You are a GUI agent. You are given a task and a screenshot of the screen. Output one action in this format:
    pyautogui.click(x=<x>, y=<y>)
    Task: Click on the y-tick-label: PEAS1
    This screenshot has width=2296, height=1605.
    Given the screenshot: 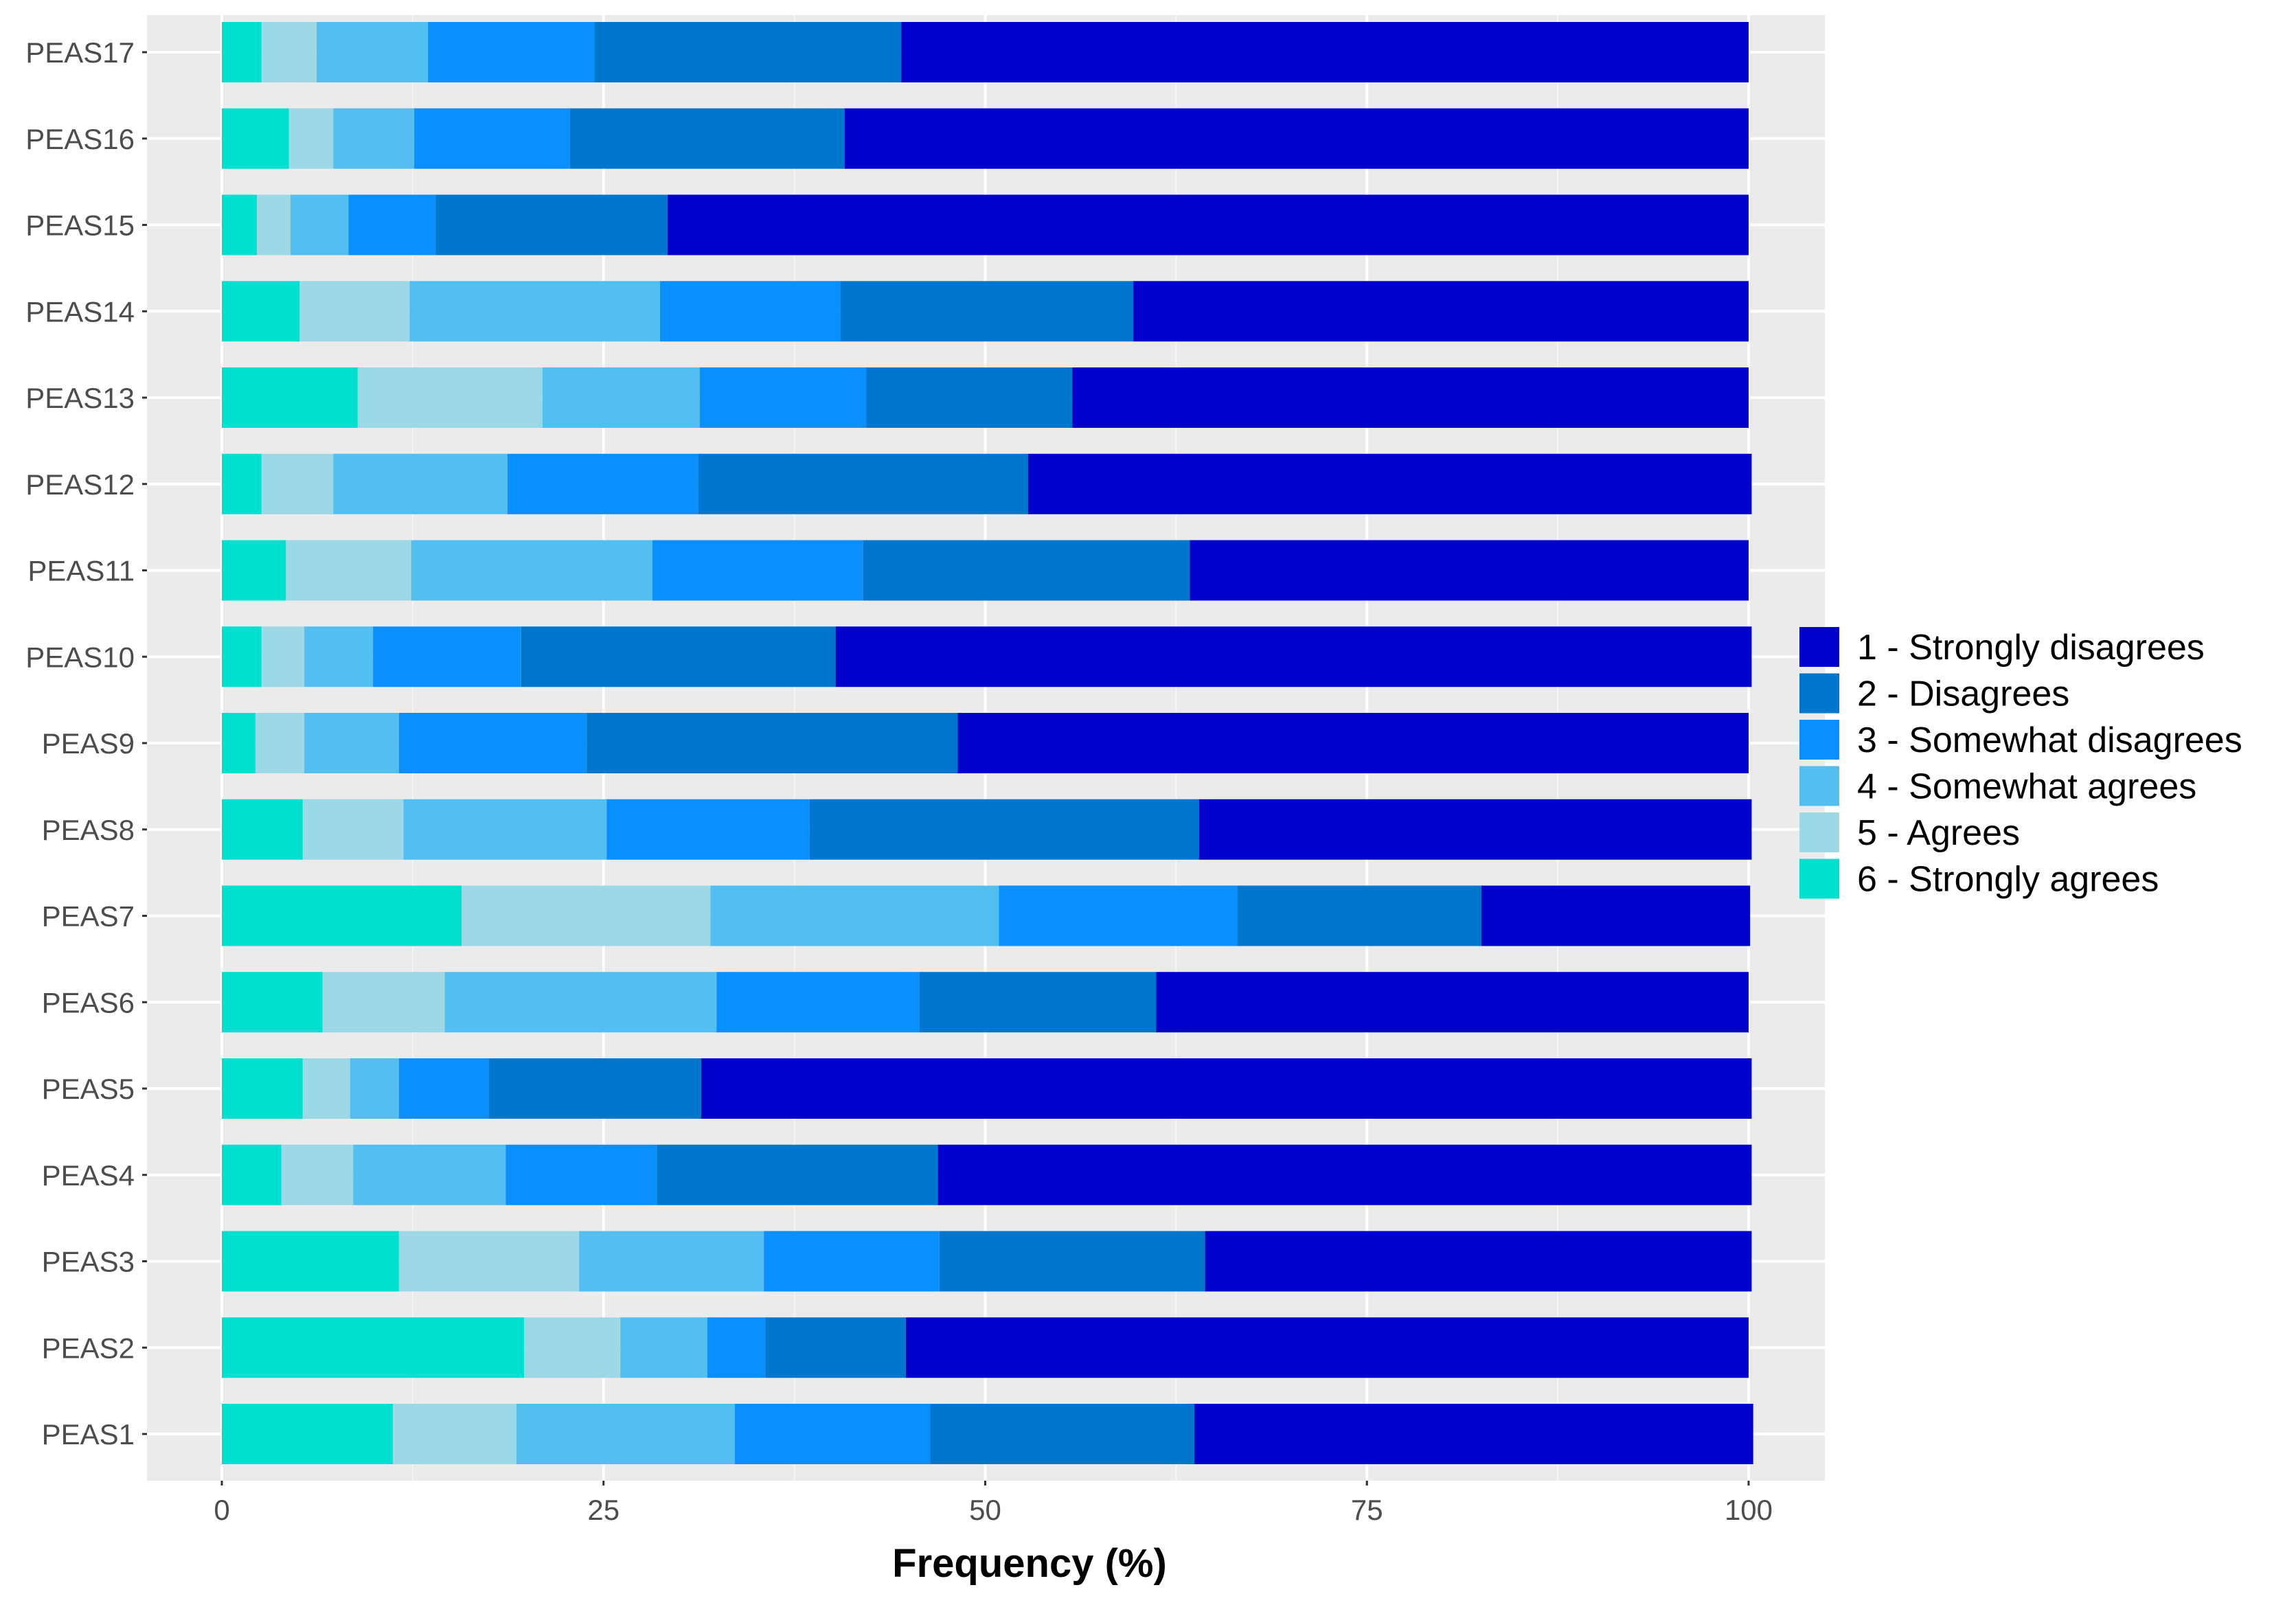 What is the action you would take?
    pyautogui.click(x=88, y=1434)
    